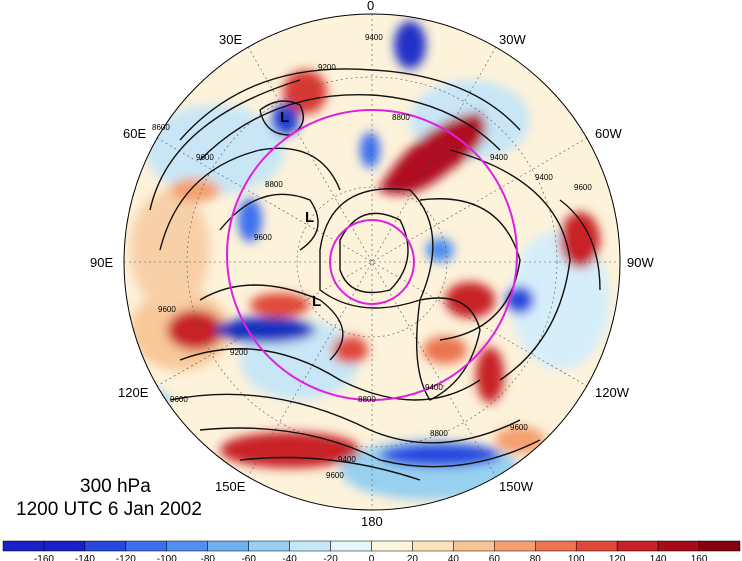 Image resolution: width=742 pixels, height=561 pixels. Describe the element at coordinates (372, 557) in the screenshot. I see `colorbar-tick-label: 0` at that location.